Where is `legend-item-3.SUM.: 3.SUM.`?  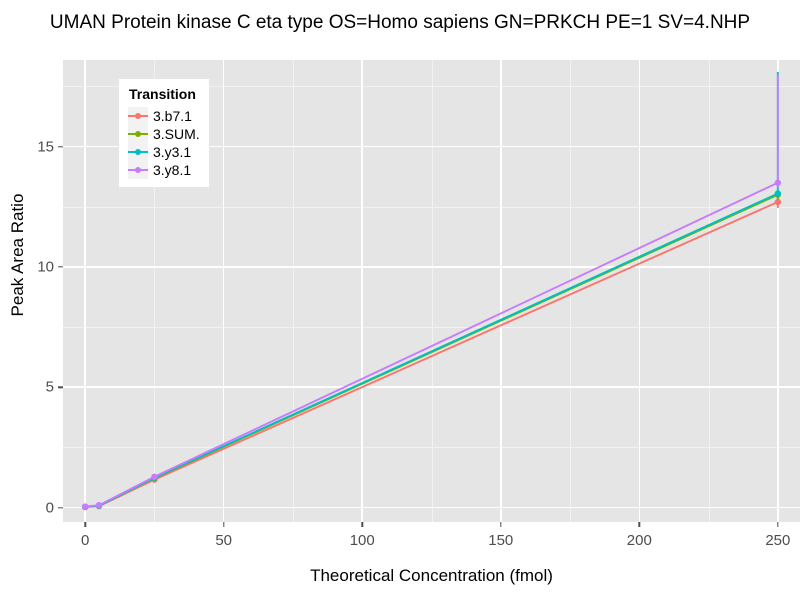
legend-item-3.SUM.: 3.SUM. is located at coordinates (164, 134).